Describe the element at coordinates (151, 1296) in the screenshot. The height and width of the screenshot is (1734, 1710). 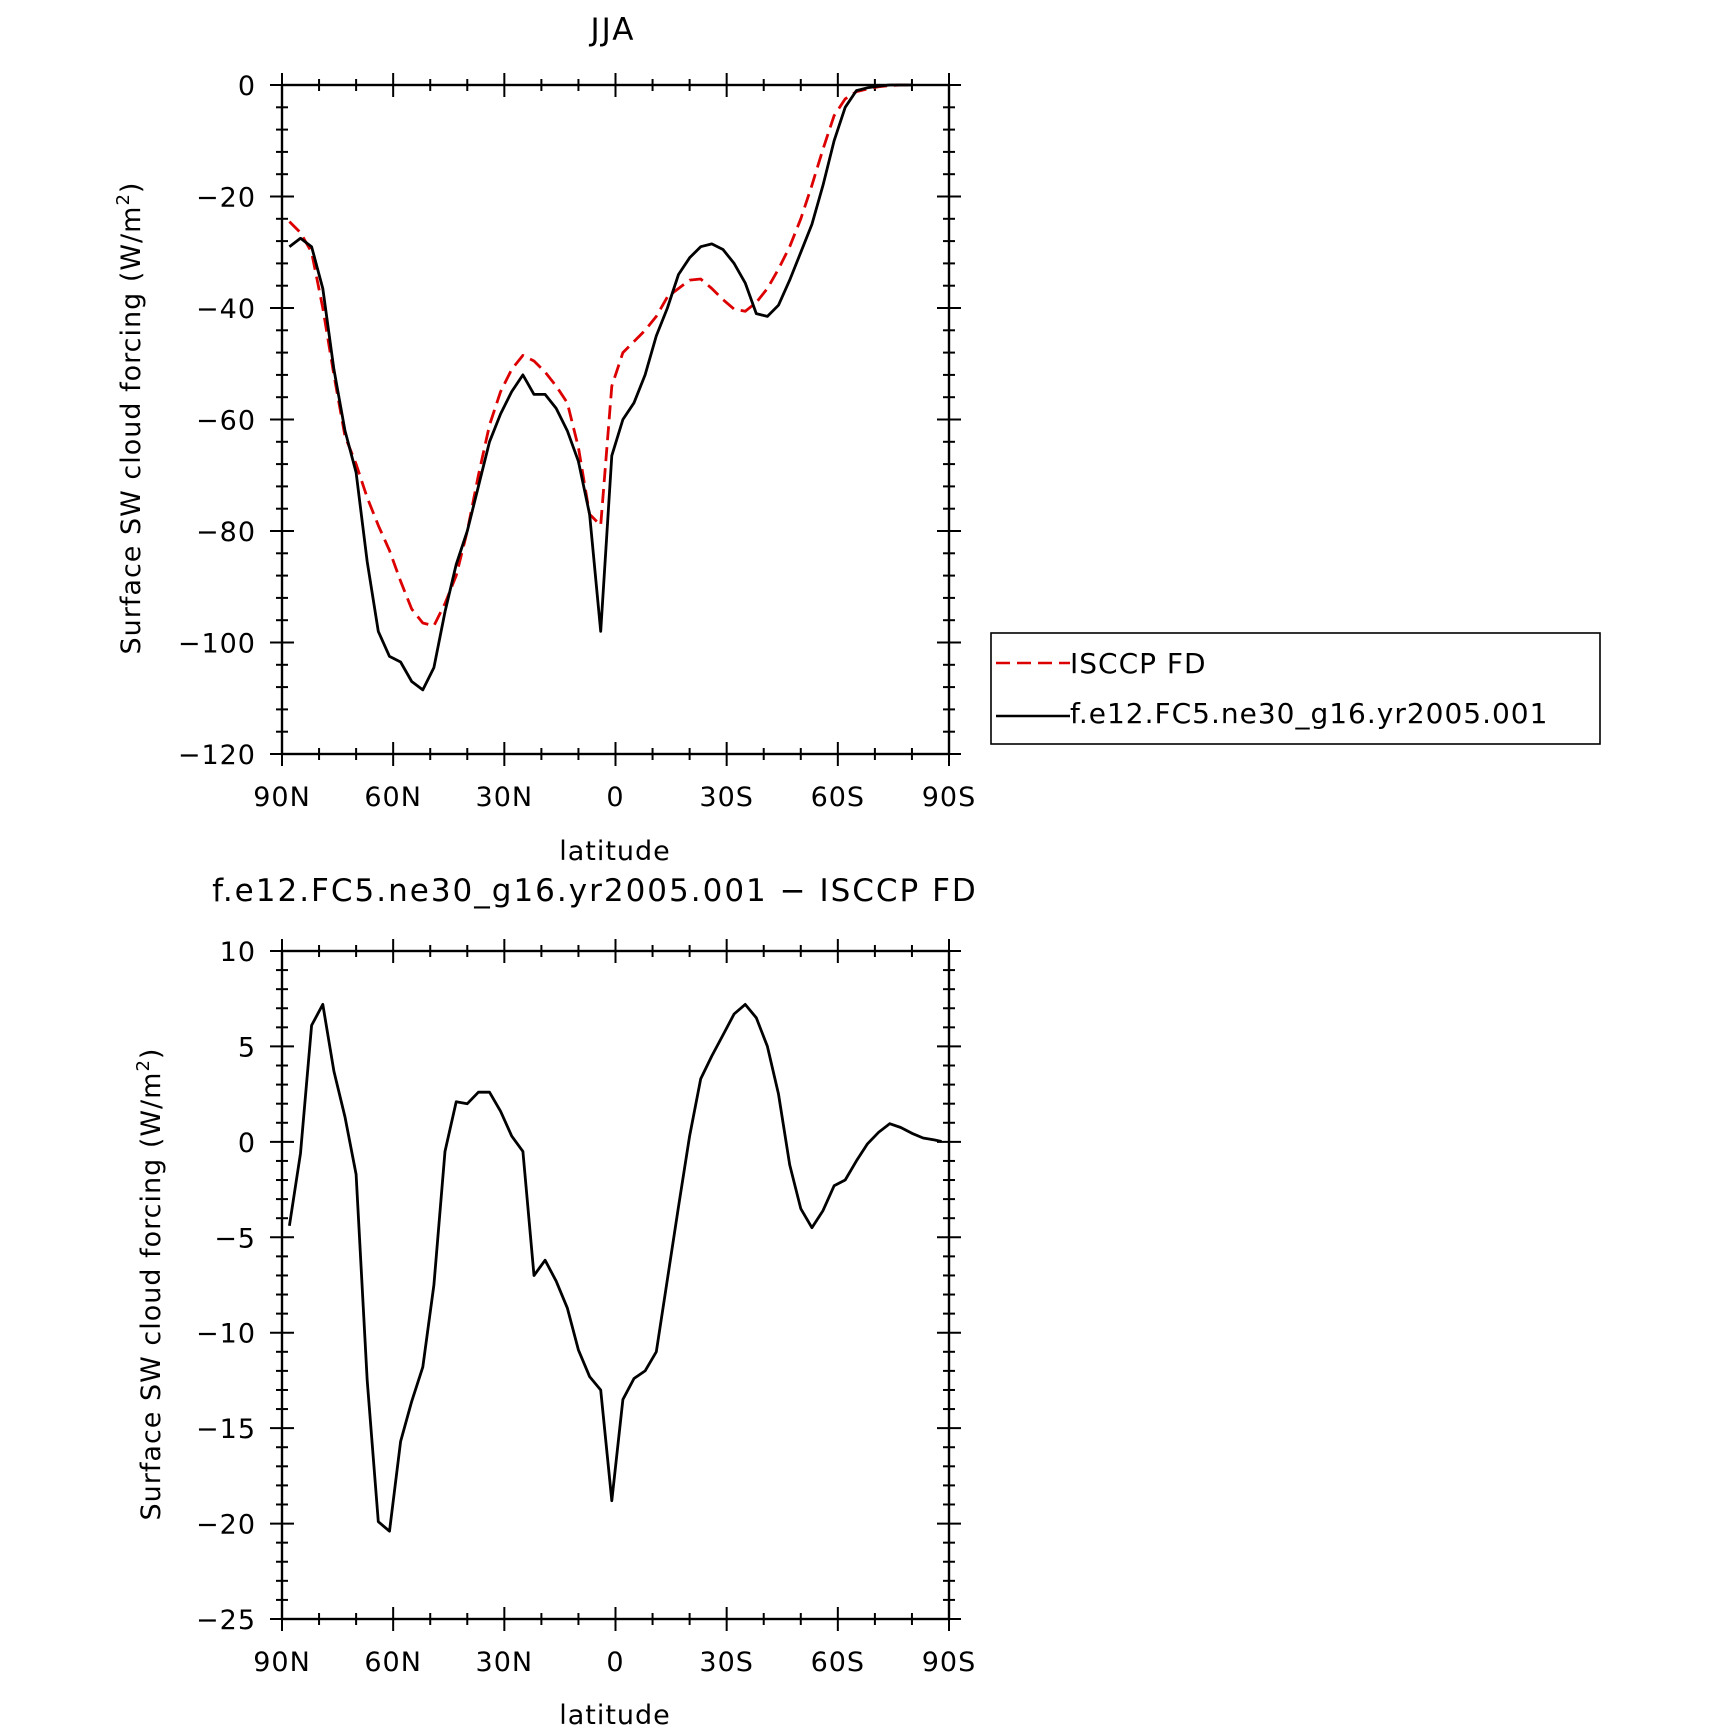
I see `bottom-chart-y-axis-title-text: Surface SW cloud forcing (W/m` at that location.